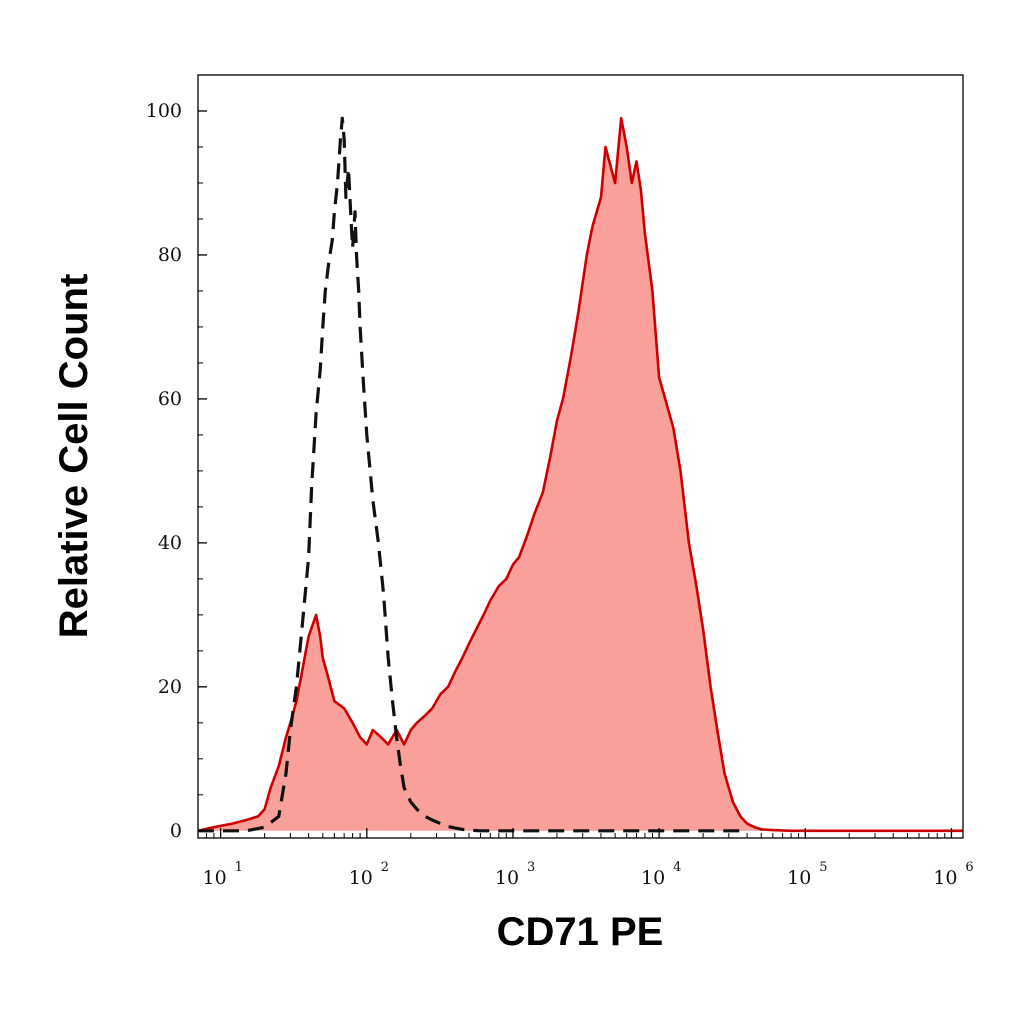  What do you see at coordinates (176, 831) in the screenshot?
I see `y-tick-label: 0` at bounding box center [176, 831].